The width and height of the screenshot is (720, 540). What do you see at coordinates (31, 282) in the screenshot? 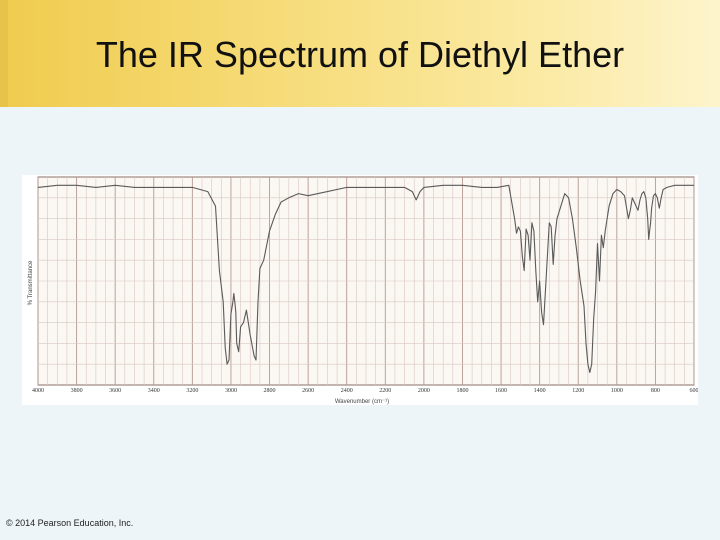
I see `y-axis-label: % Transmittance` at bounding box center [31, 282].